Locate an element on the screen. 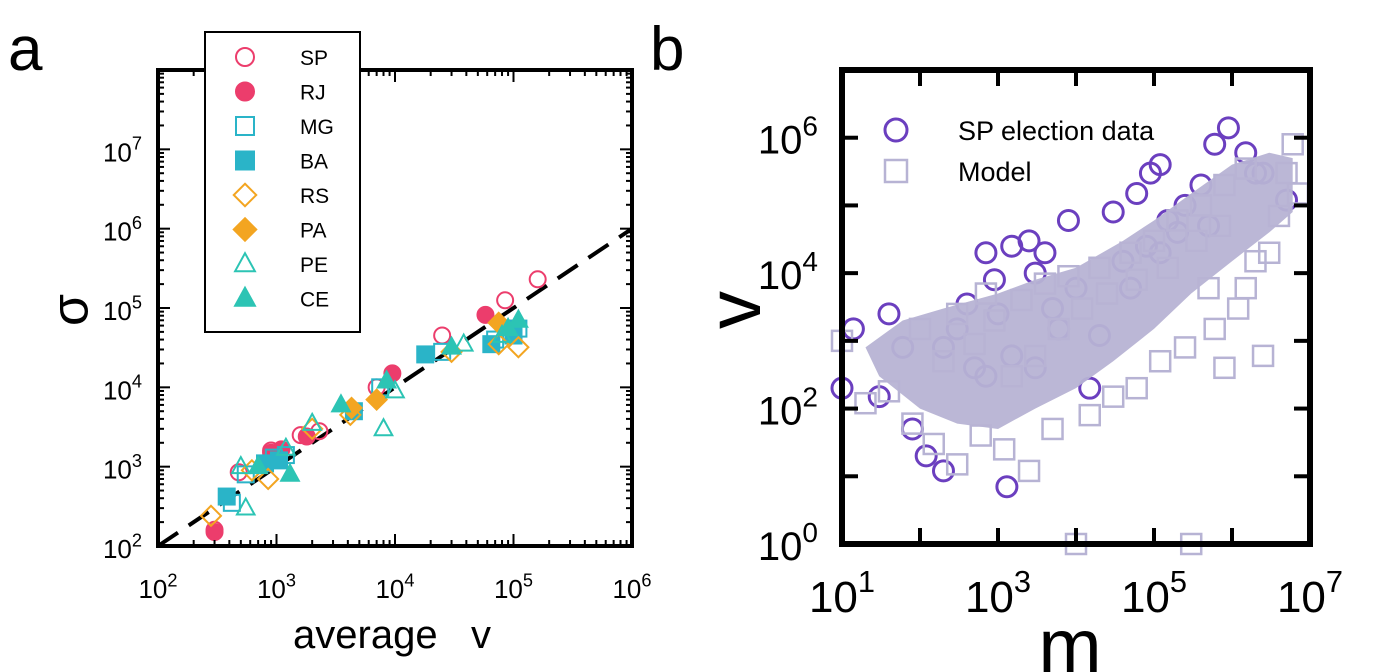  chart-a-y-axis-label: σ is located at coordinates (71, 310).